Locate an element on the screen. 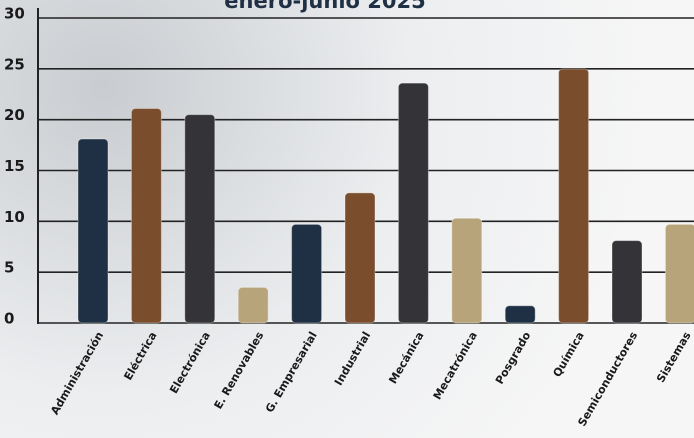  y-tick-label: 5 is located at coordinates (9, 268).